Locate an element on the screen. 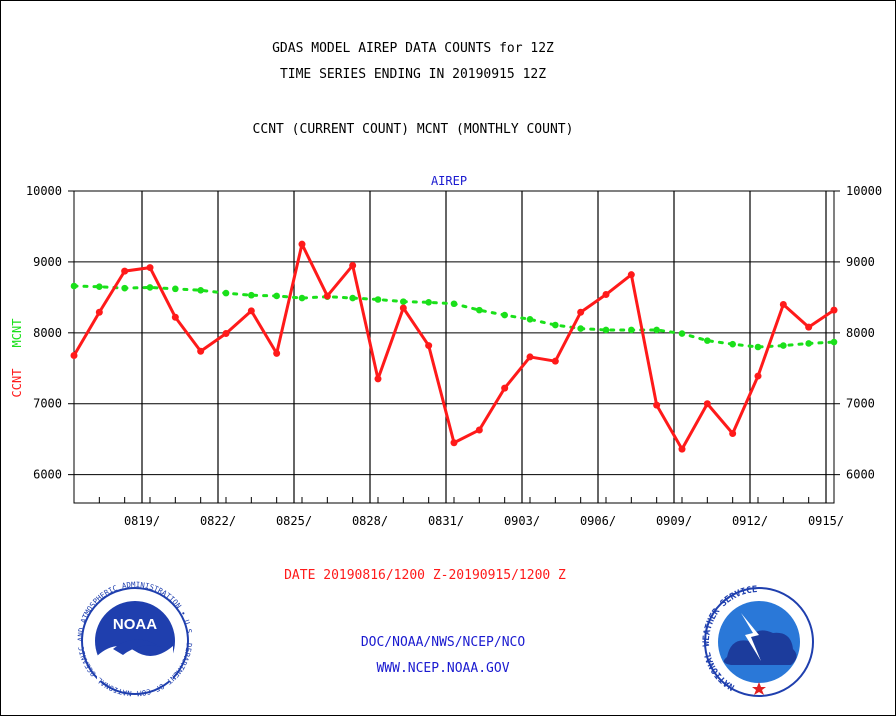 This screenshot has height=721, width=896. chart-title-line1: GDAS MODEL AIREP DATA COUNTS for 12Z is located at coordinates (413, 48).